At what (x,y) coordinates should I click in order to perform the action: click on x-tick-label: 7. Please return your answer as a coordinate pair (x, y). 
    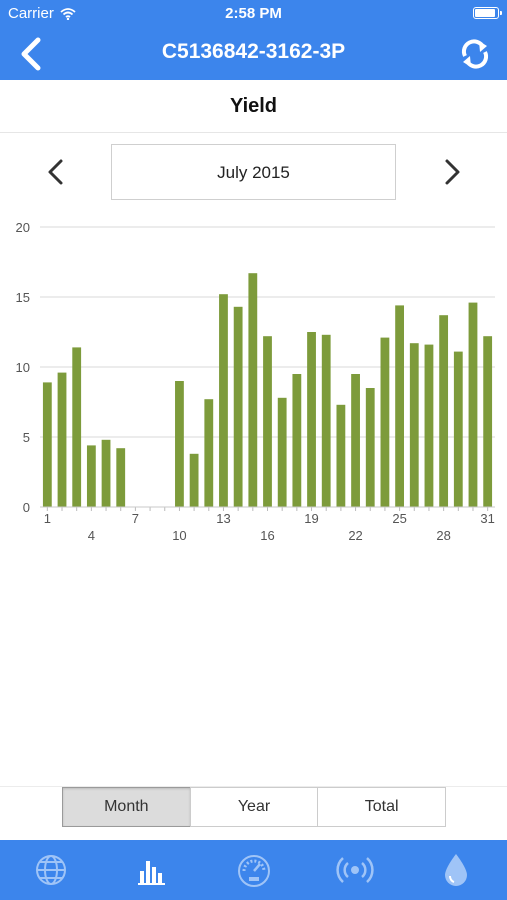
    Looking at the image, I should click on (135, 518).